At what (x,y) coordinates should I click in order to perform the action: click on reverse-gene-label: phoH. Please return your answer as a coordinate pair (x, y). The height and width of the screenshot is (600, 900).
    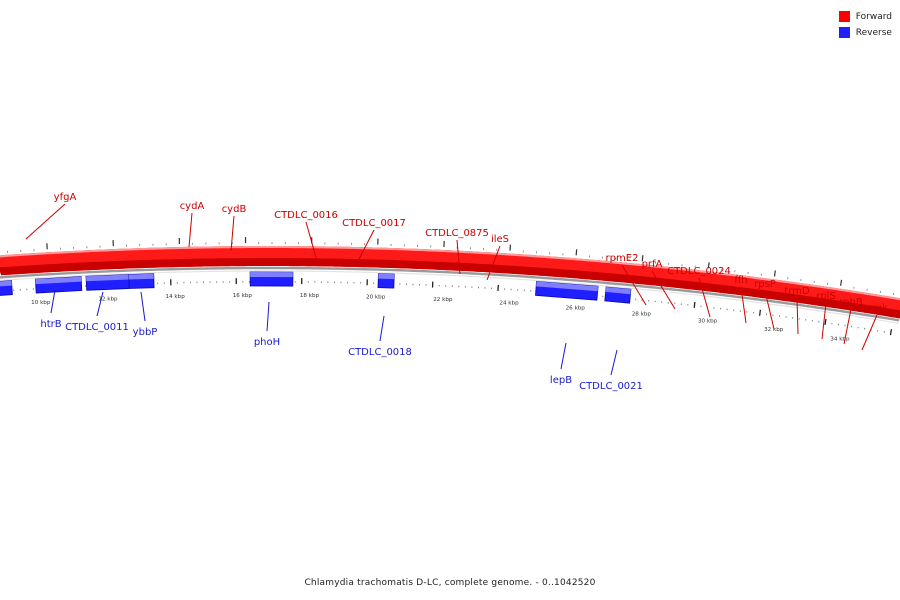
    Looking at the image, I should click on (267, 342).